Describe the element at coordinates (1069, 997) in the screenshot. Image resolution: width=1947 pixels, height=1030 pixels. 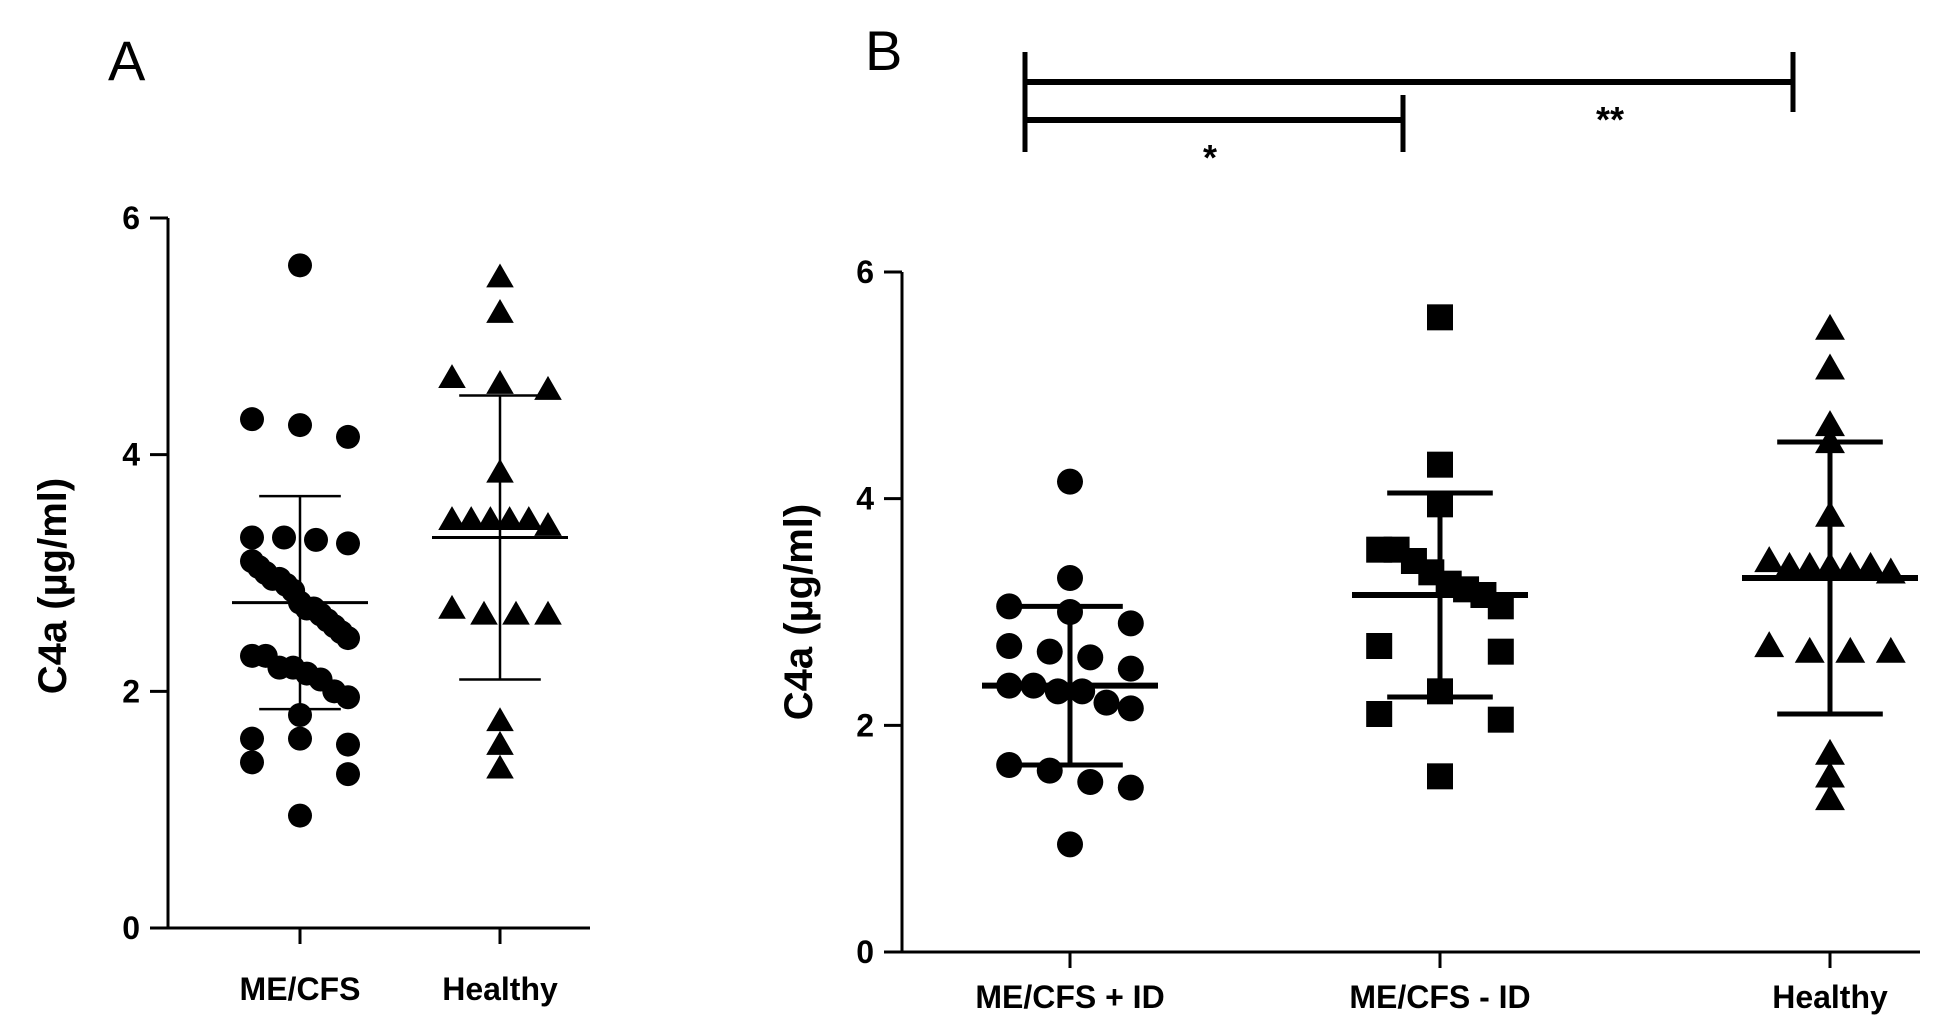
I see `panel-b-category-label: ME/CFS + ID` at that location.